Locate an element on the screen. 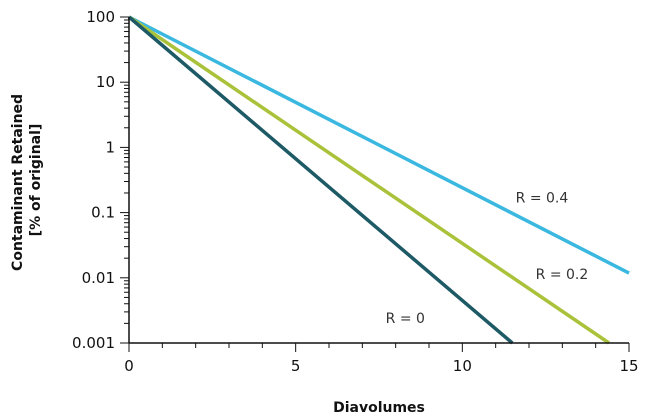 This screenshot has height=417, width=646. y-axis-title: Contaminant Retained [% of original] is located at coordinates (27, 180).